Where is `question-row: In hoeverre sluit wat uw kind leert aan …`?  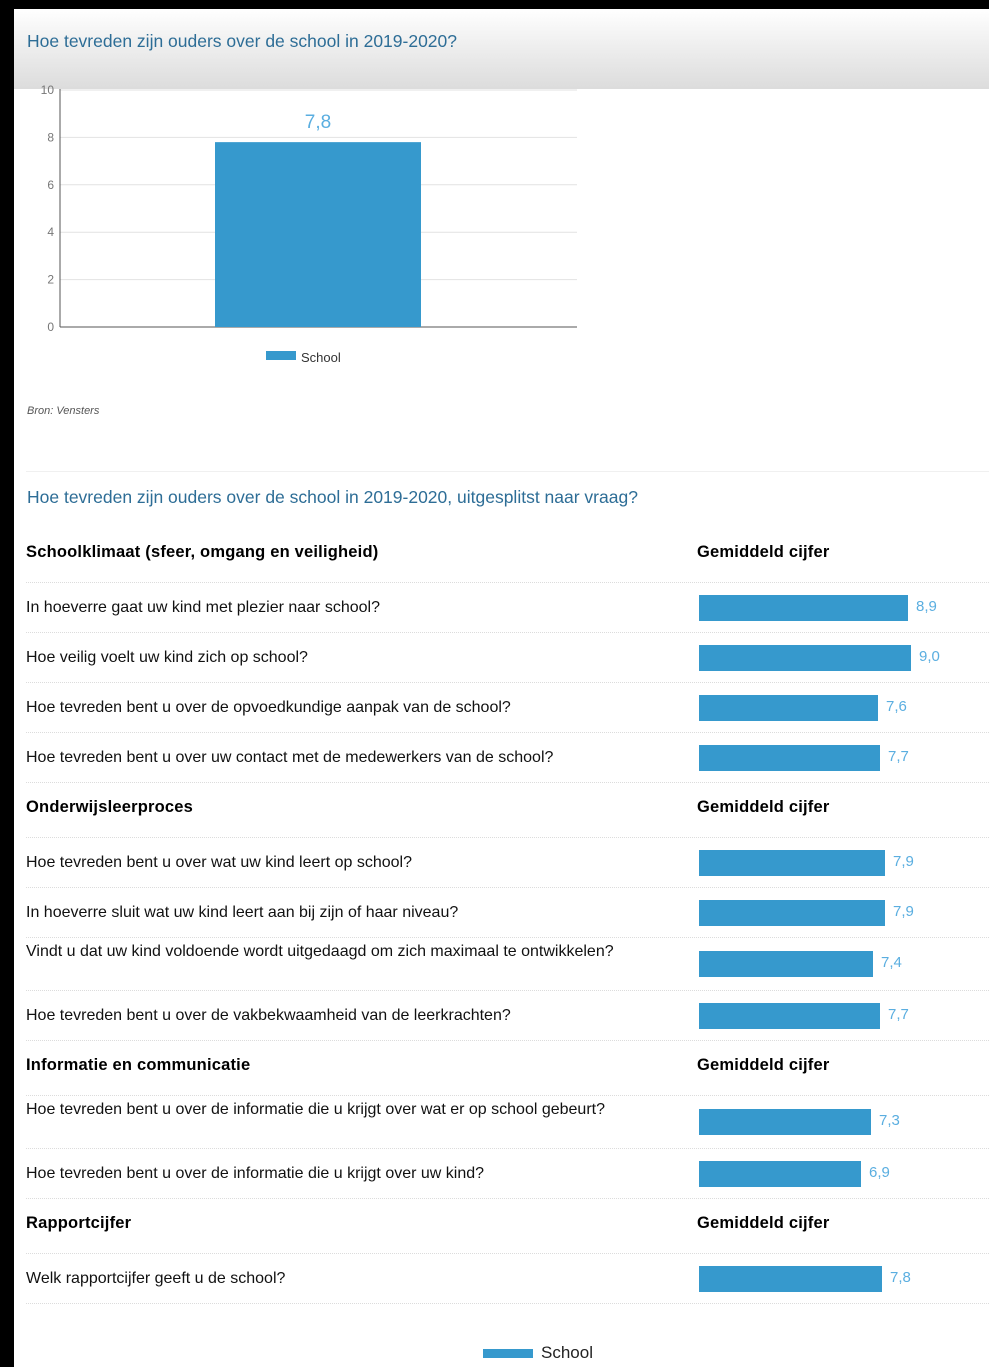 question-row: In hoeverre sluit wat uw kind leert aan … is located at coordinates (507, 913).